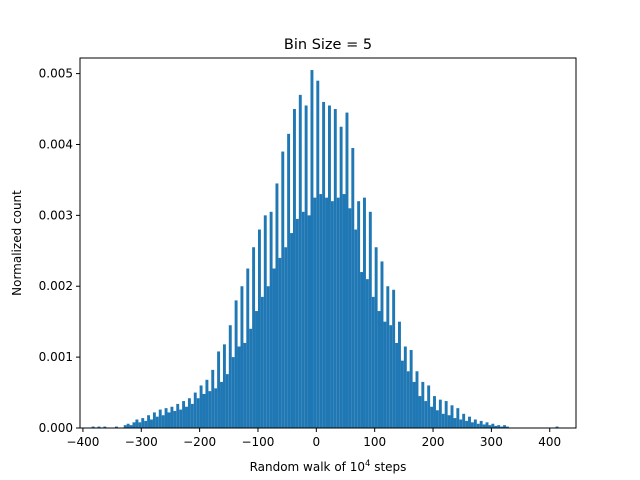  I want to click on x-tick-label: 300, so click(491, 442).